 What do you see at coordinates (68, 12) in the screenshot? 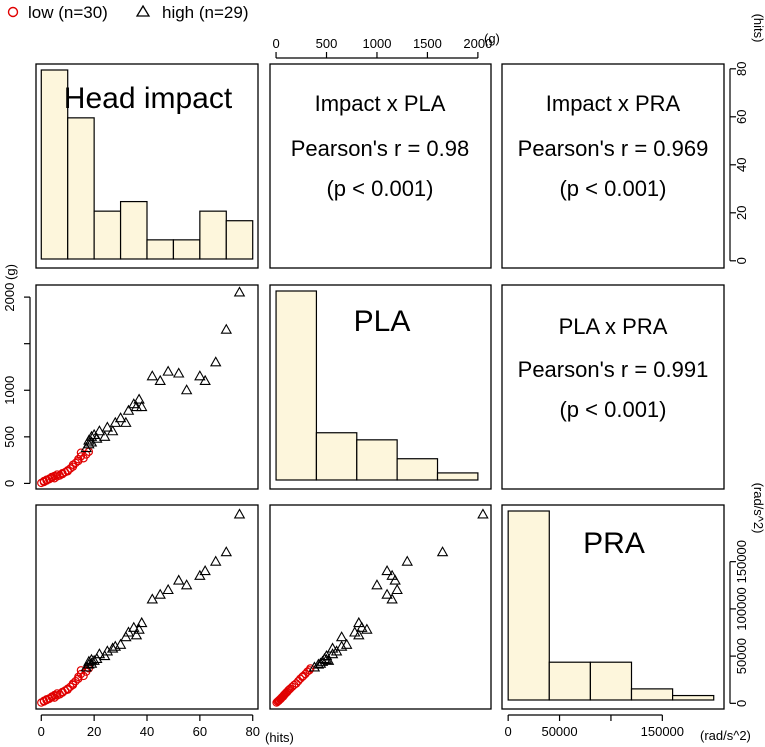
I see `legend-low-label: low (n=30)` at bounding box center [68, 12].